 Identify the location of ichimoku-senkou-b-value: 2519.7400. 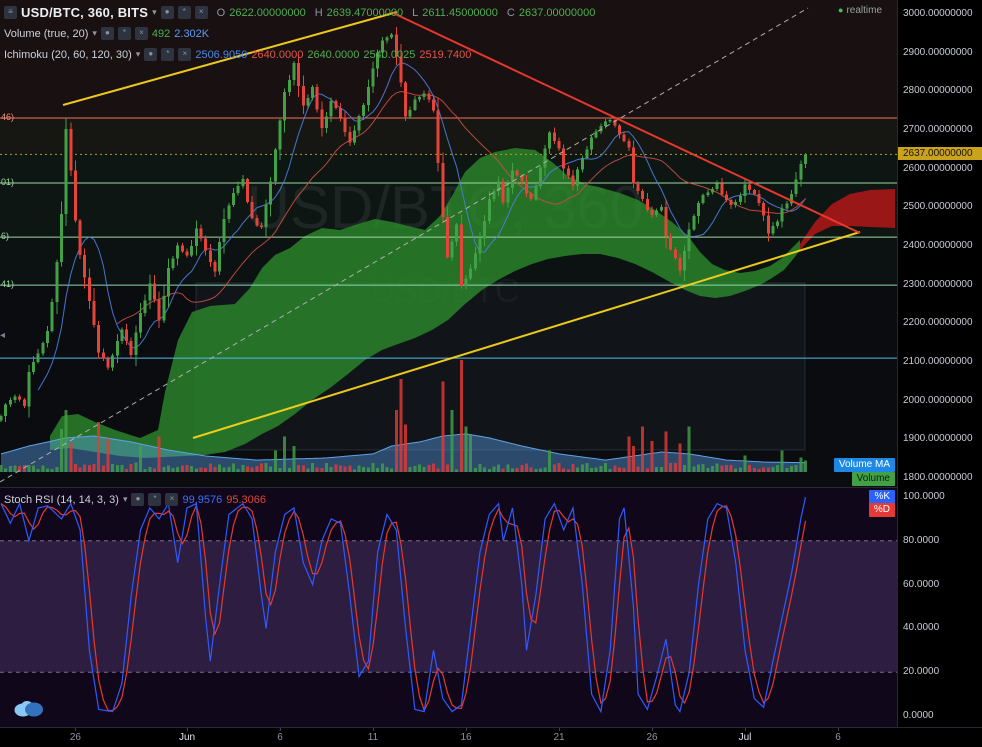
(445, 54).